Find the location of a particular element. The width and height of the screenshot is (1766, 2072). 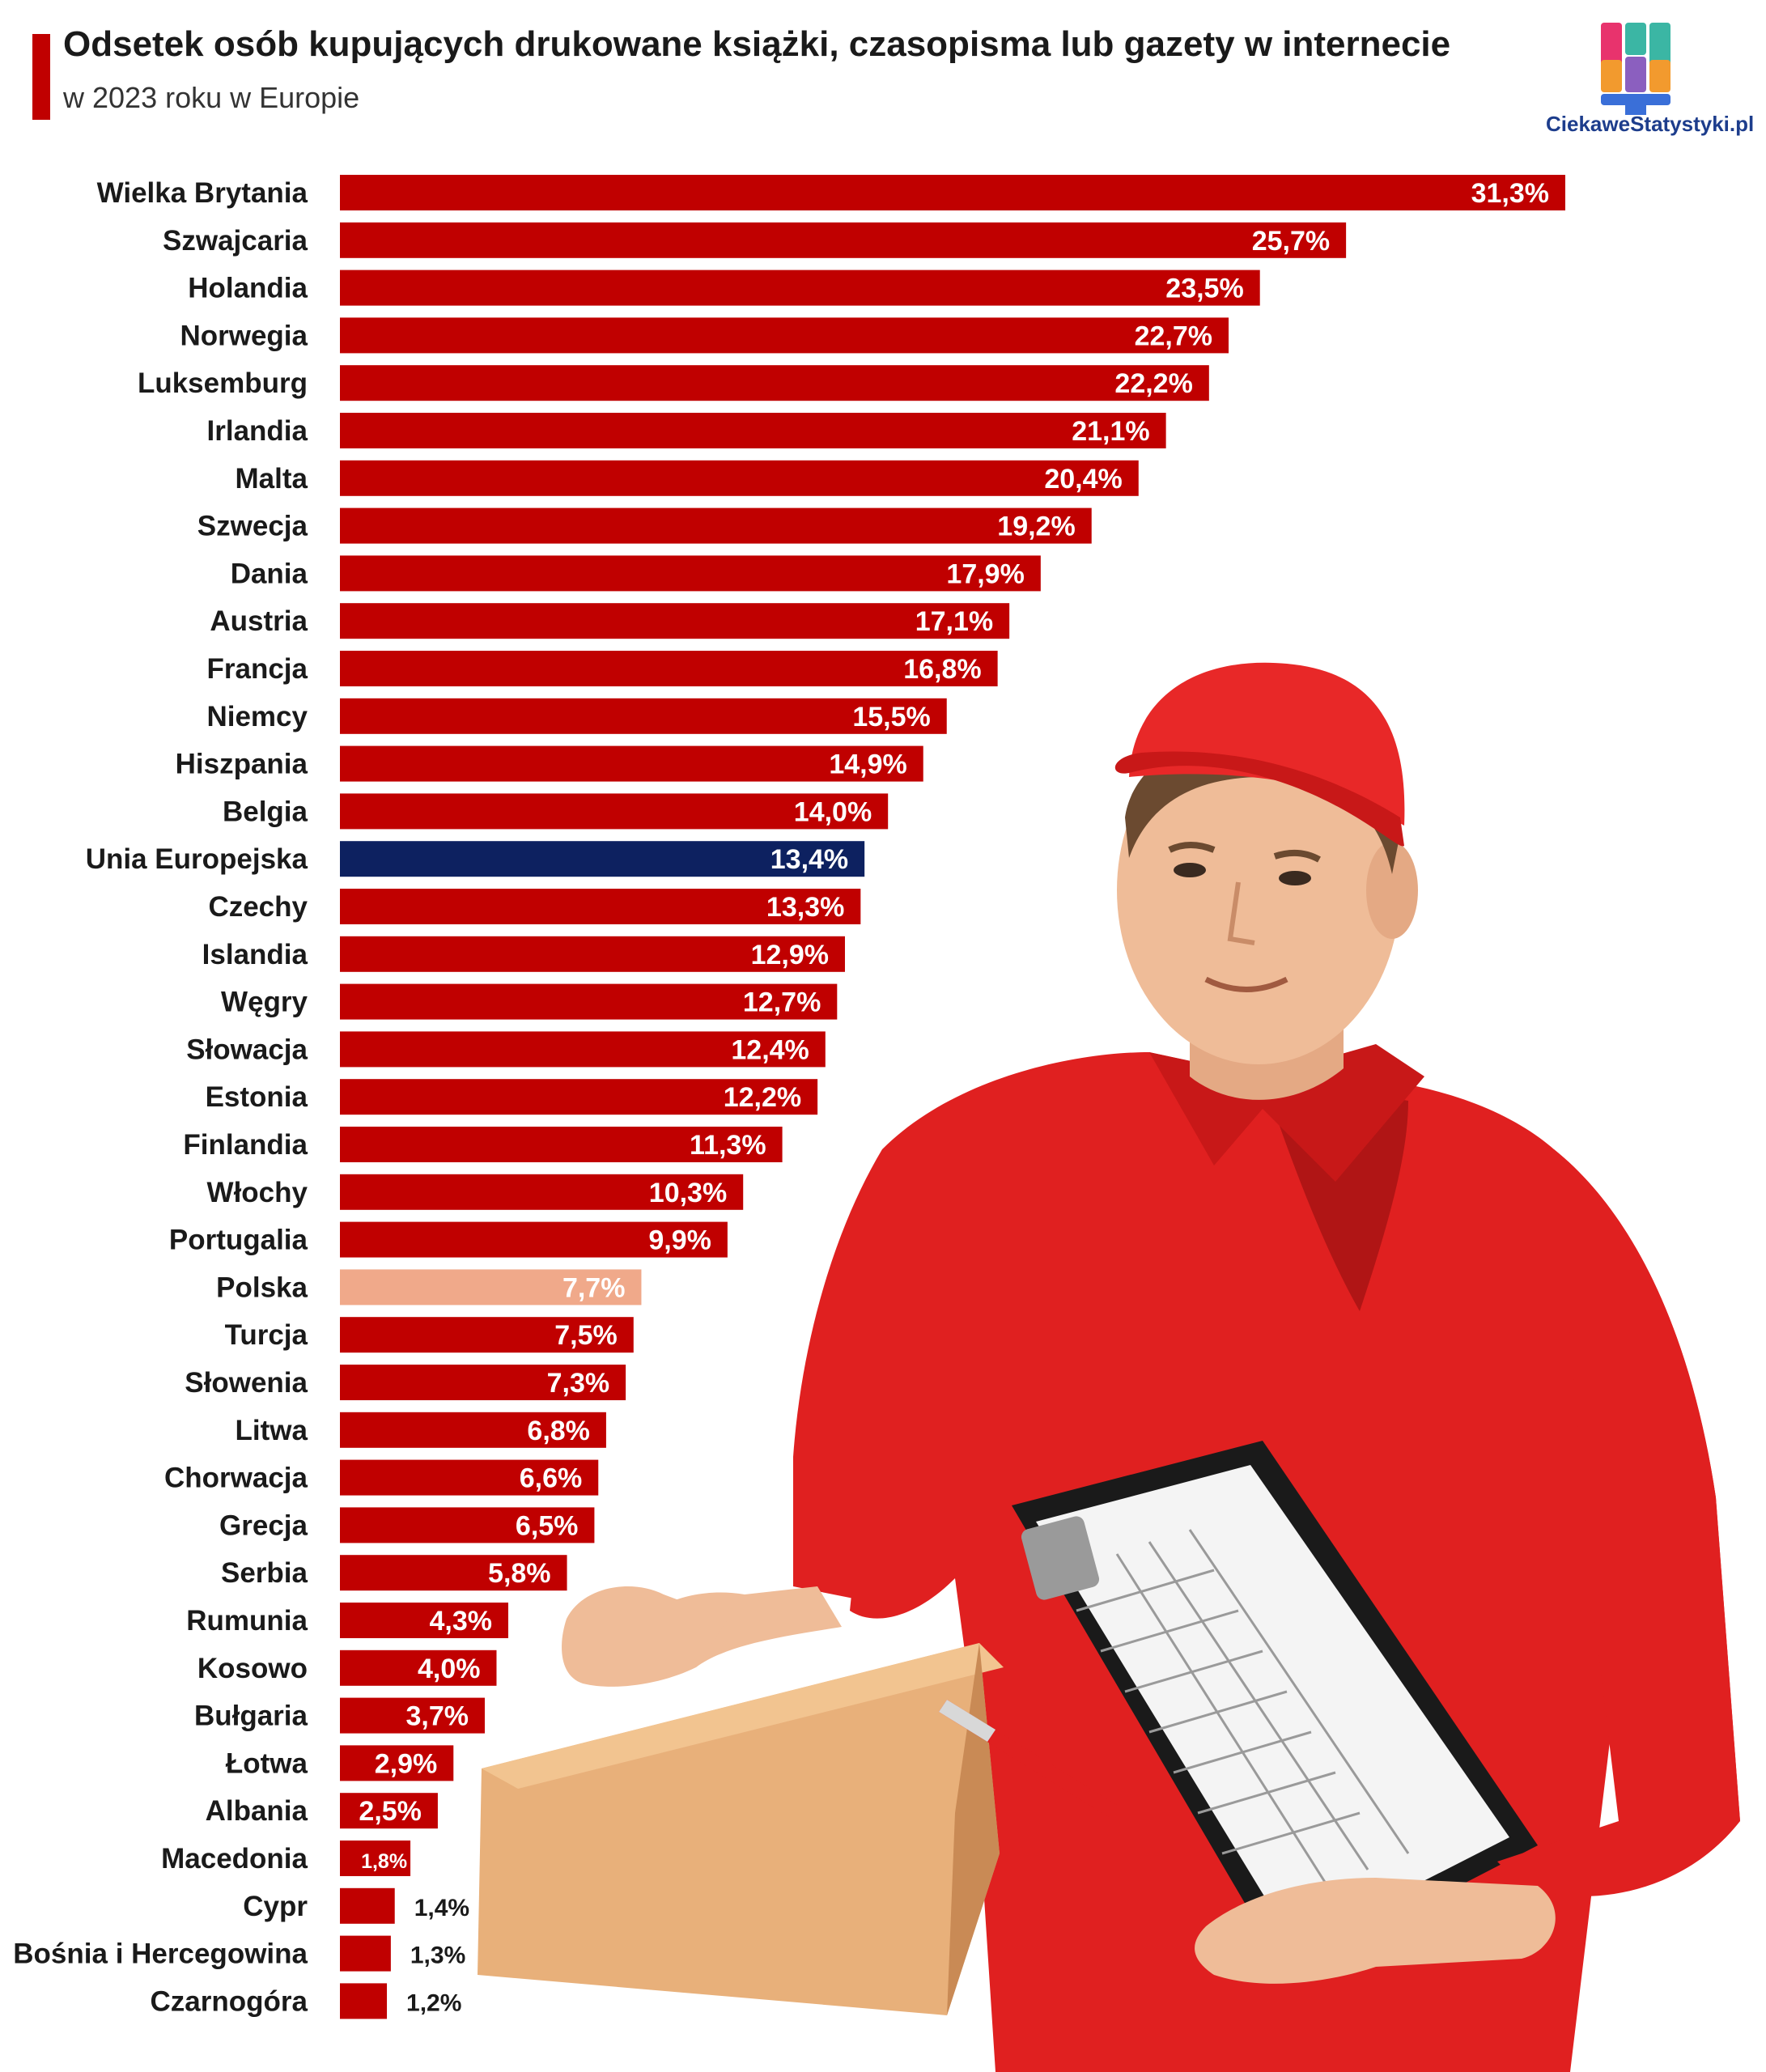

value-label: 1,4% is located at coordinates (441, 1908).